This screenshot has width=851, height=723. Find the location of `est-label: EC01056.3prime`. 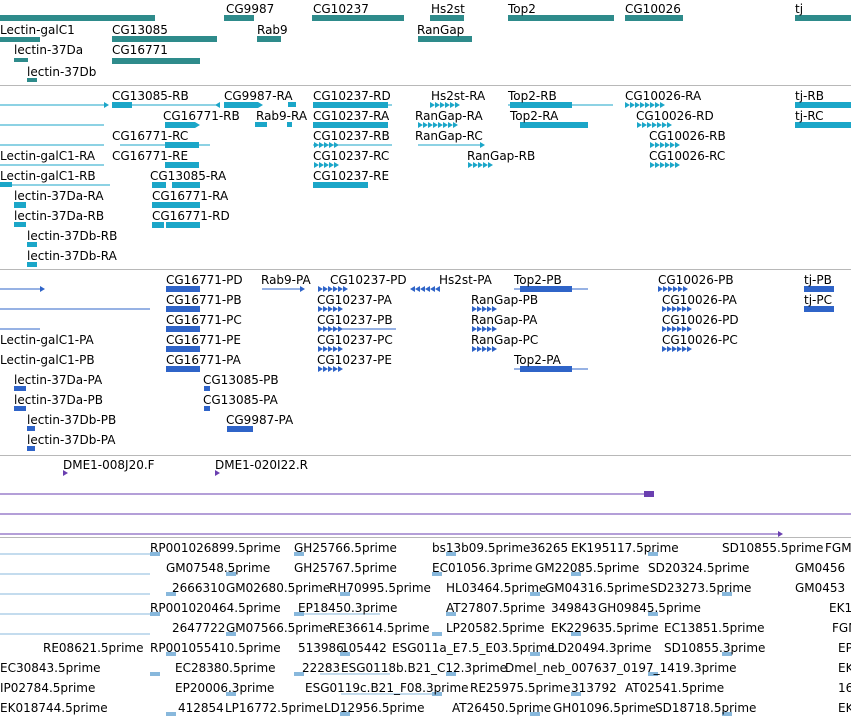

est-label: EC01056.3prime is located at coordinates (482, 568).